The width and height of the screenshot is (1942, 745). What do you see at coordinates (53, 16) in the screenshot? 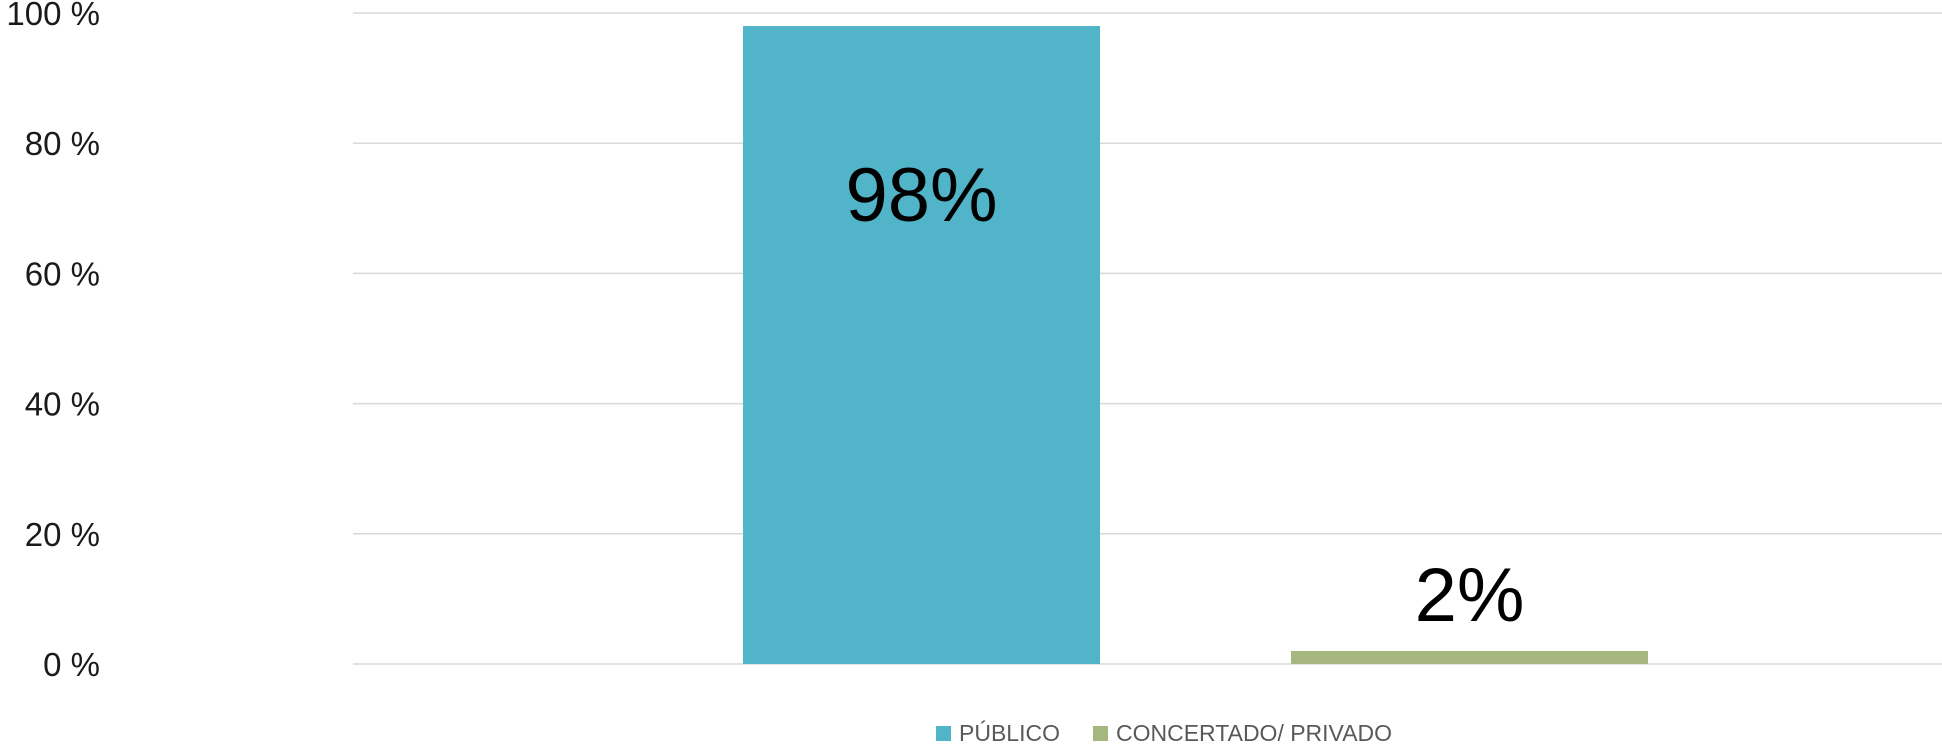
I see `y-tick-label-100: 100 %` at bounding box center [53, 16].